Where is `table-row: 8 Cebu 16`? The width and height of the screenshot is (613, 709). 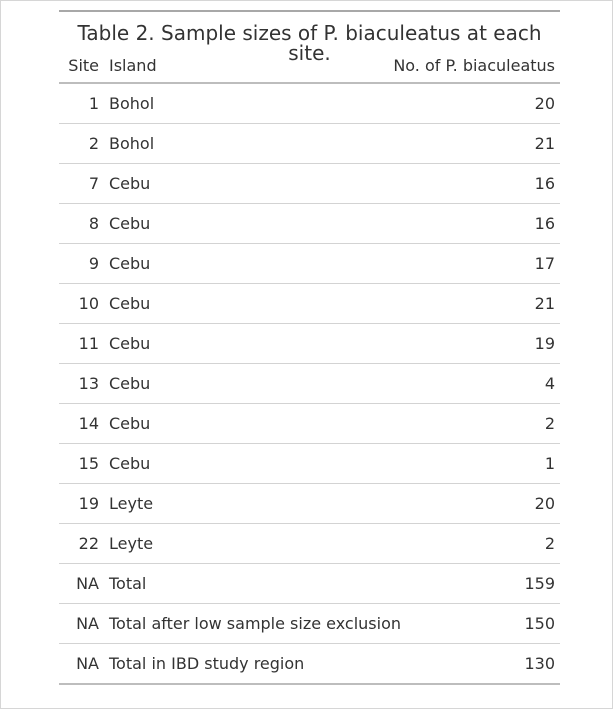 table-row: 8 Cebu 16 is located at coordinates (309, 223).